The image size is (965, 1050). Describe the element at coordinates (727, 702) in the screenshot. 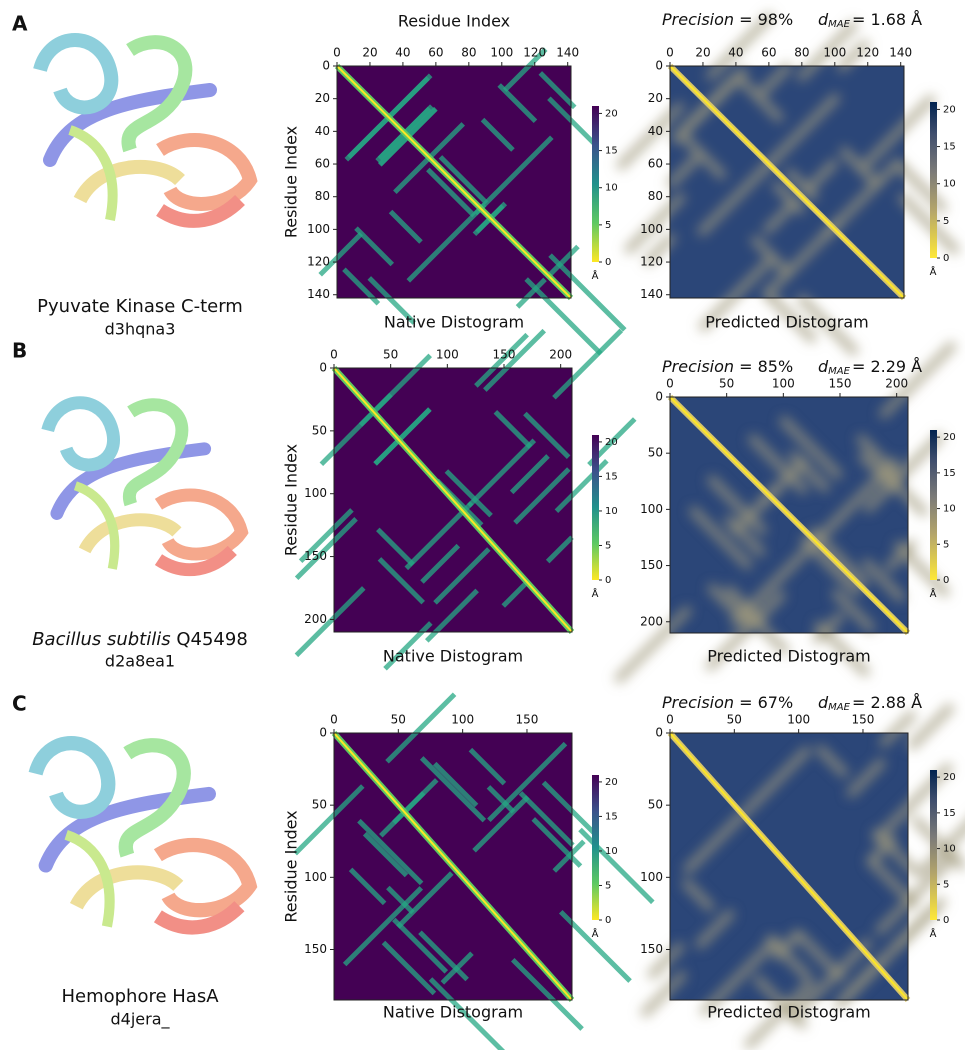

I see `precision: Precision = 67%` at that location.